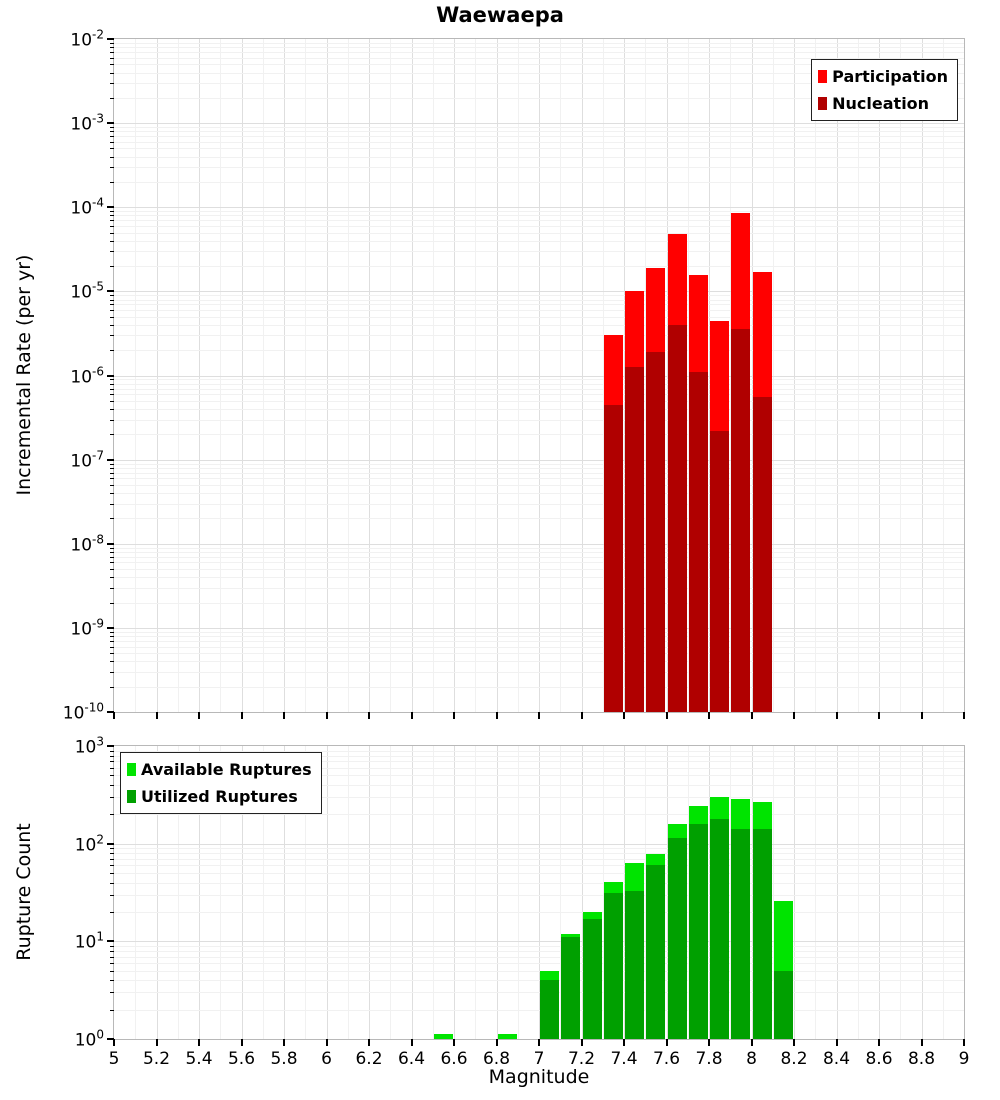  Describe the element at coordinates (87, 39) in the screenshot. I see `y-tick-label: 10⁻²` at that location.